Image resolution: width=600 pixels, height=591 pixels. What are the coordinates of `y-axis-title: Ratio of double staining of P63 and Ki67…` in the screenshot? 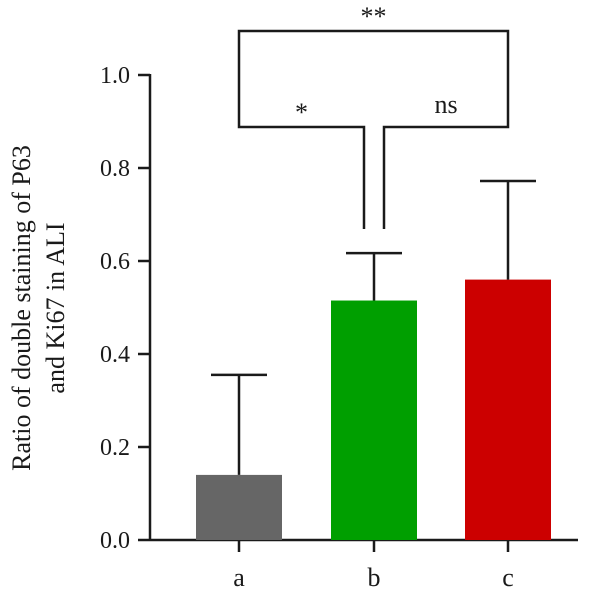 It's located at (38, 308).